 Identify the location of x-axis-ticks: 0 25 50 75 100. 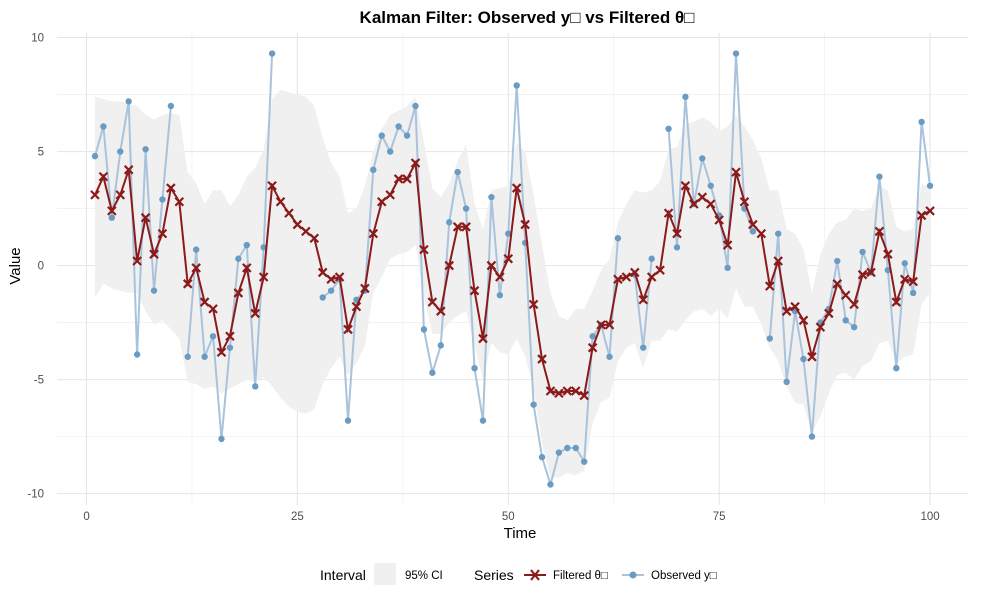
(511, 517).